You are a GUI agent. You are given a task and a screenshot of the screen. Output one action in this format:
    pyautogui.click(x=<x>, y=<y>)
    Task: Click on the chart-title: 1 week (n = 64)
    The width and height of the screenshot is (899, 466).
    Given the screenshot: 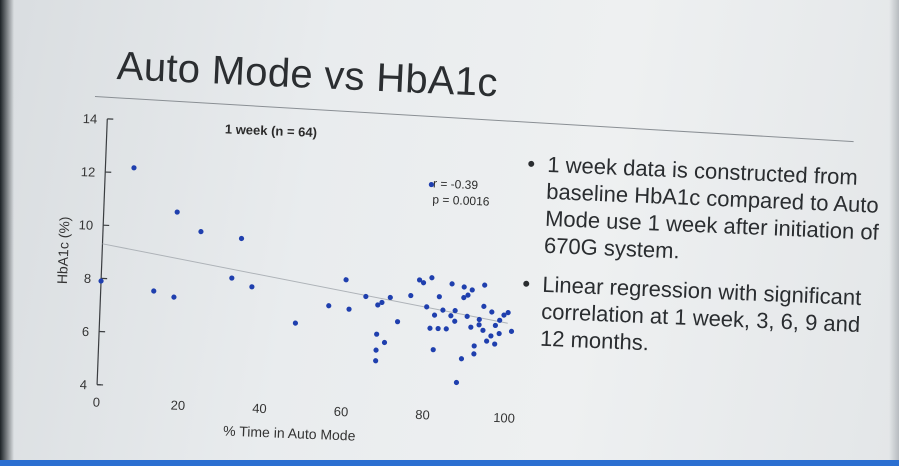 What is the action you would take?
    pyautogui.click(x=271, y=130)
    